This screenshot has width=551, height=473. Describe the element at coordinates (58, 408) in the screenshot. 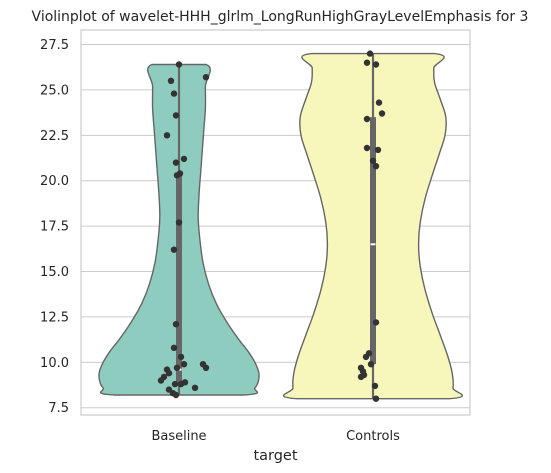

I see `y-tick-label: 7.5` at that location.